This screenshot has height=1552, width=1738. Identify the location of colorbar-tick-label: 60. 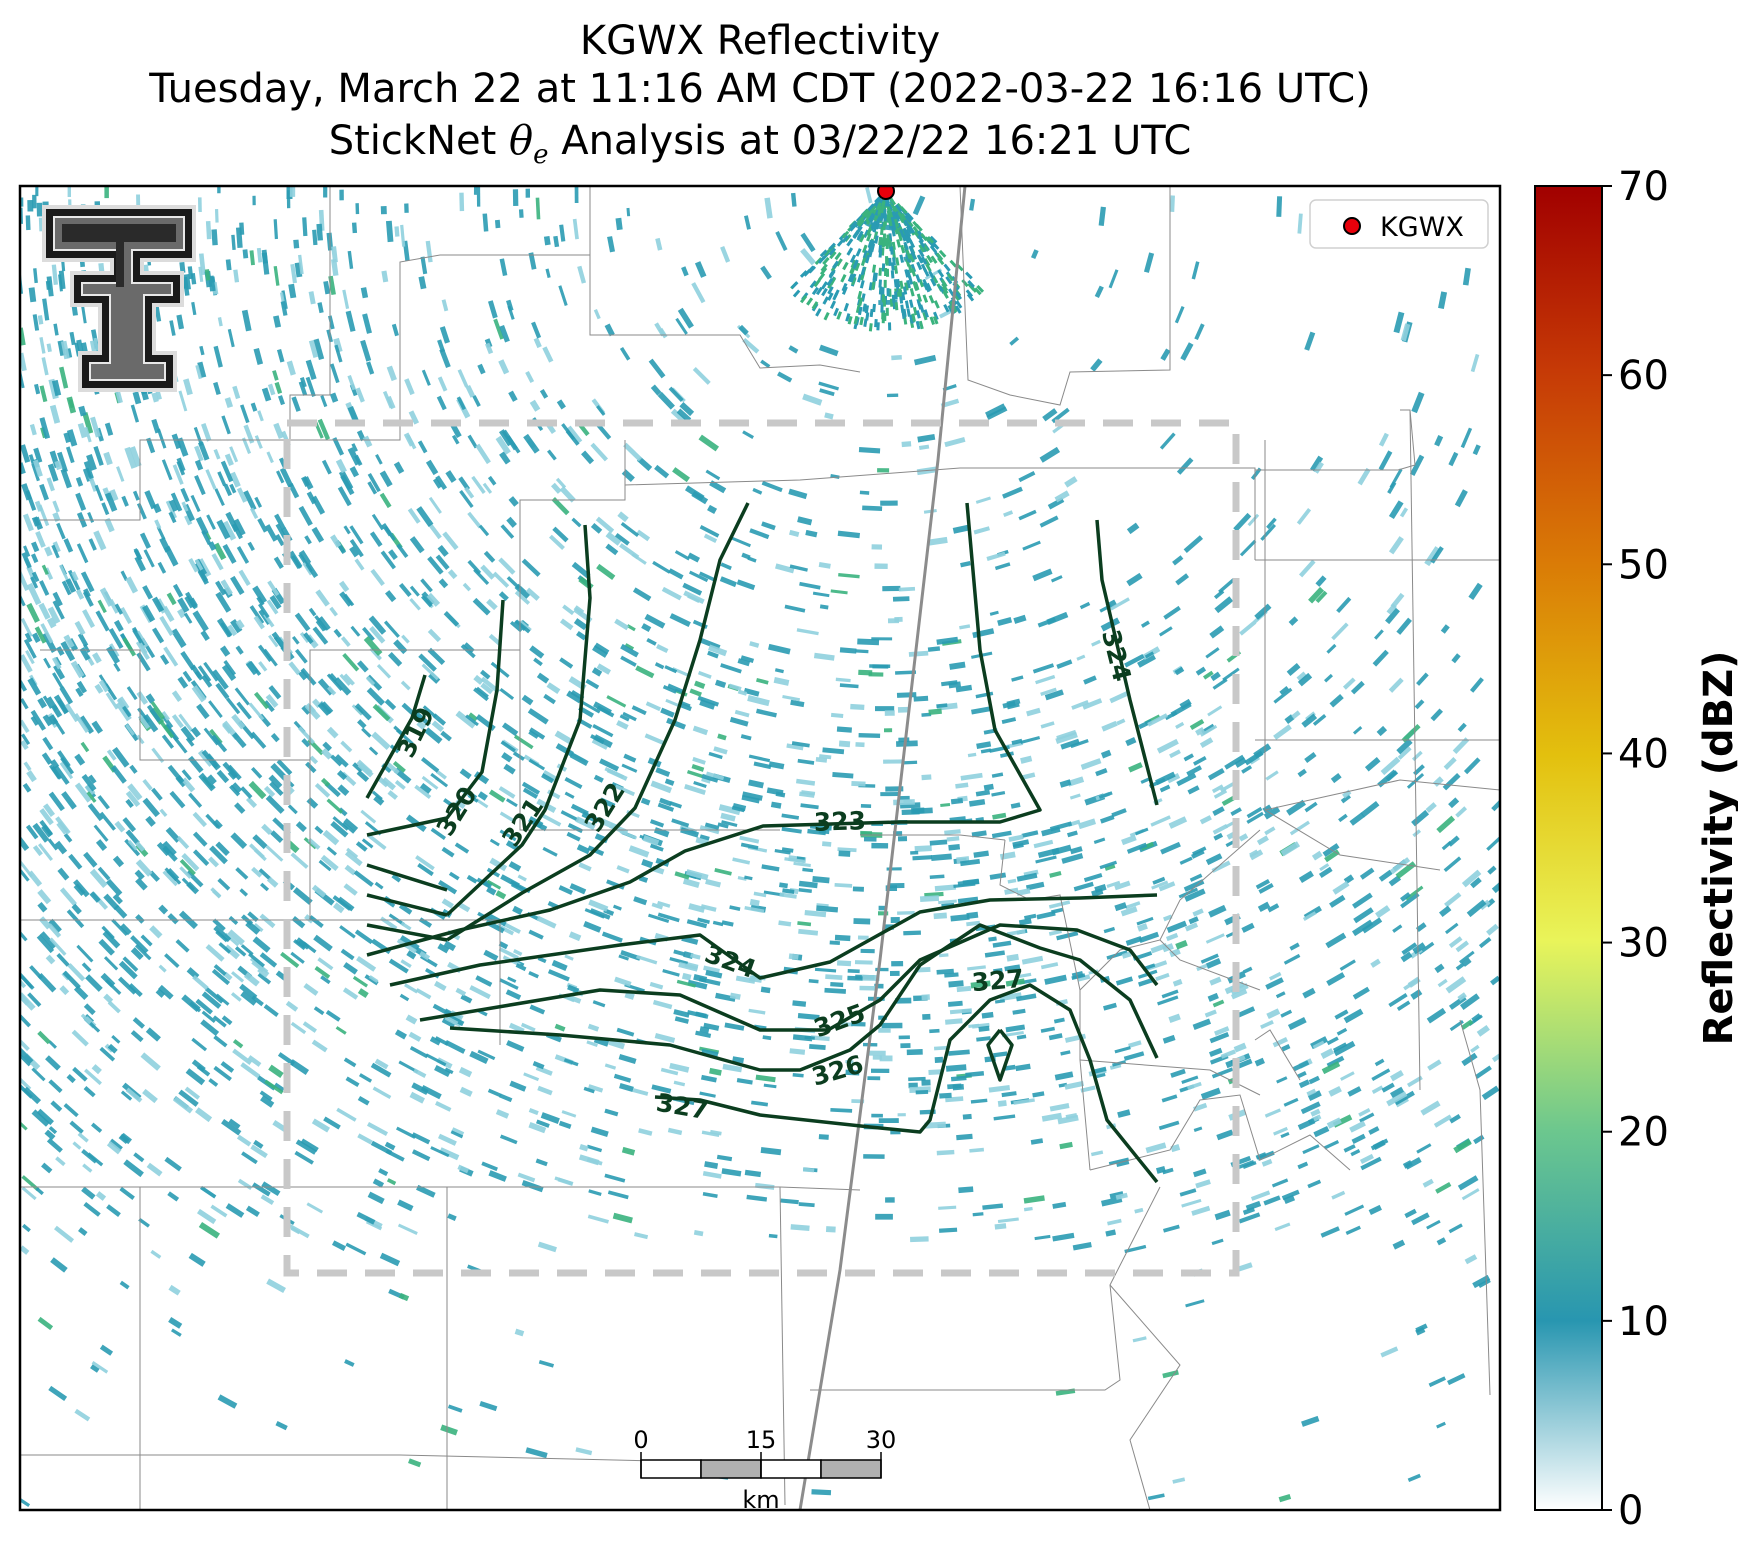
(1643, 376).